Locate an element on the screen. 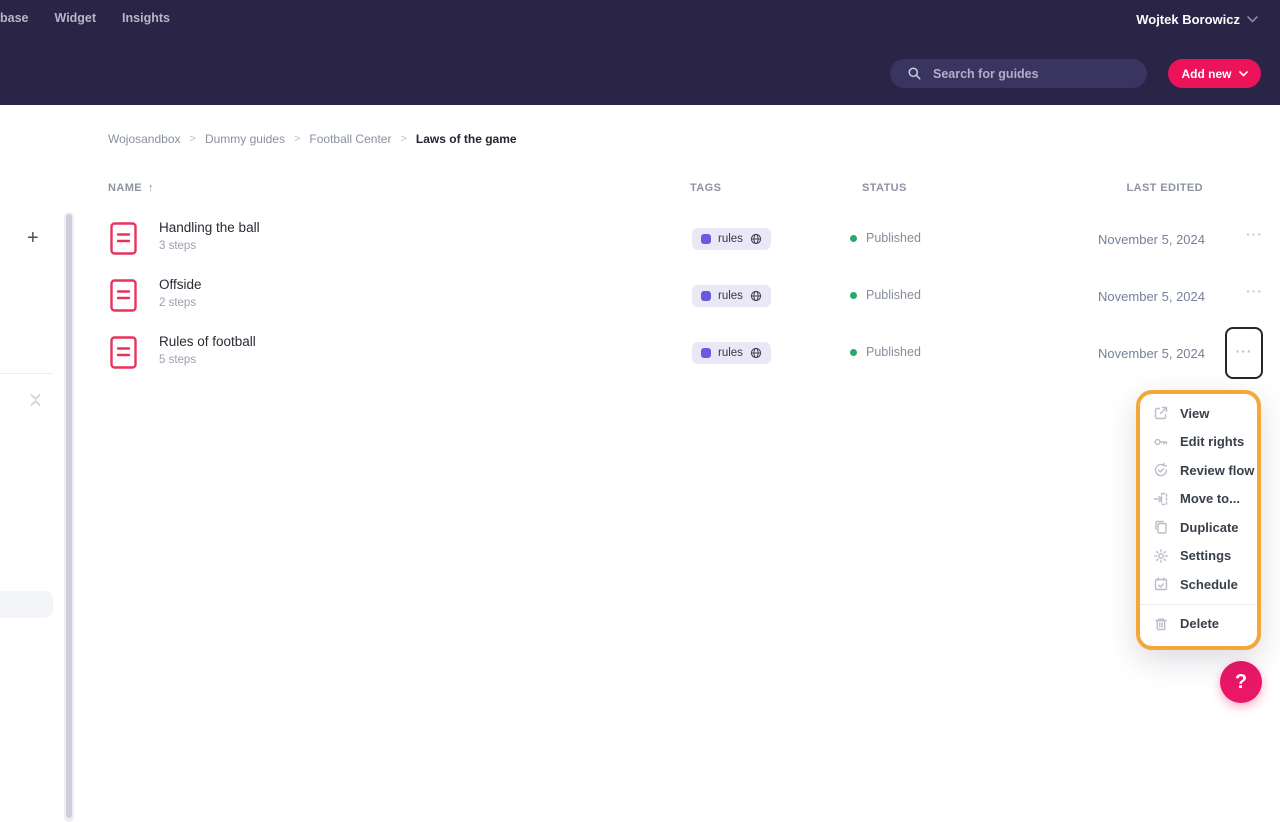  sidebar-hover-item is located at coordinates (26, 604).